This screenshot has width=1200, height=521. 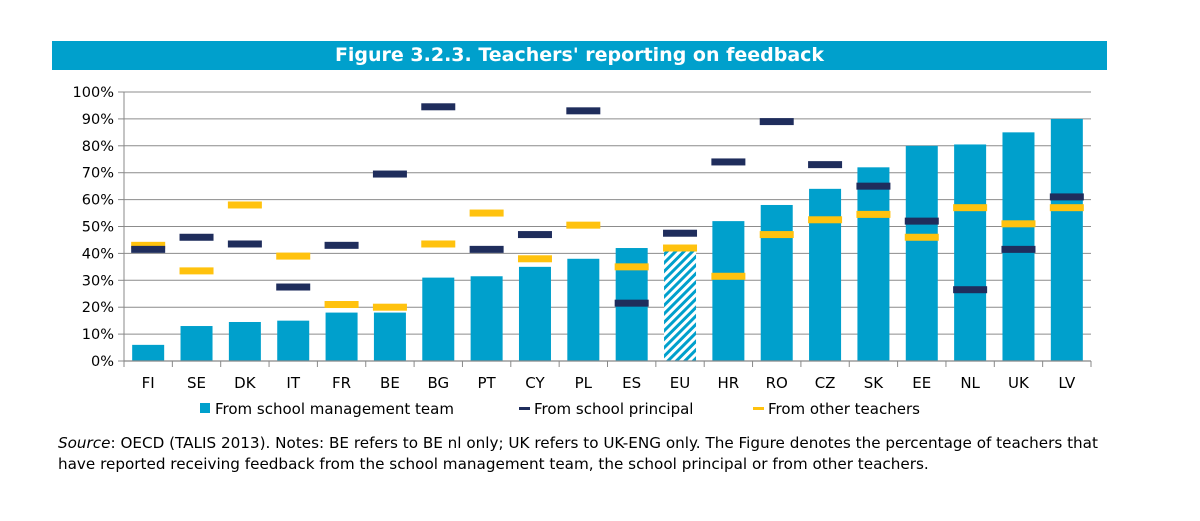 I want to click on y-tick-label: 30%, so click(x=98, y=281).